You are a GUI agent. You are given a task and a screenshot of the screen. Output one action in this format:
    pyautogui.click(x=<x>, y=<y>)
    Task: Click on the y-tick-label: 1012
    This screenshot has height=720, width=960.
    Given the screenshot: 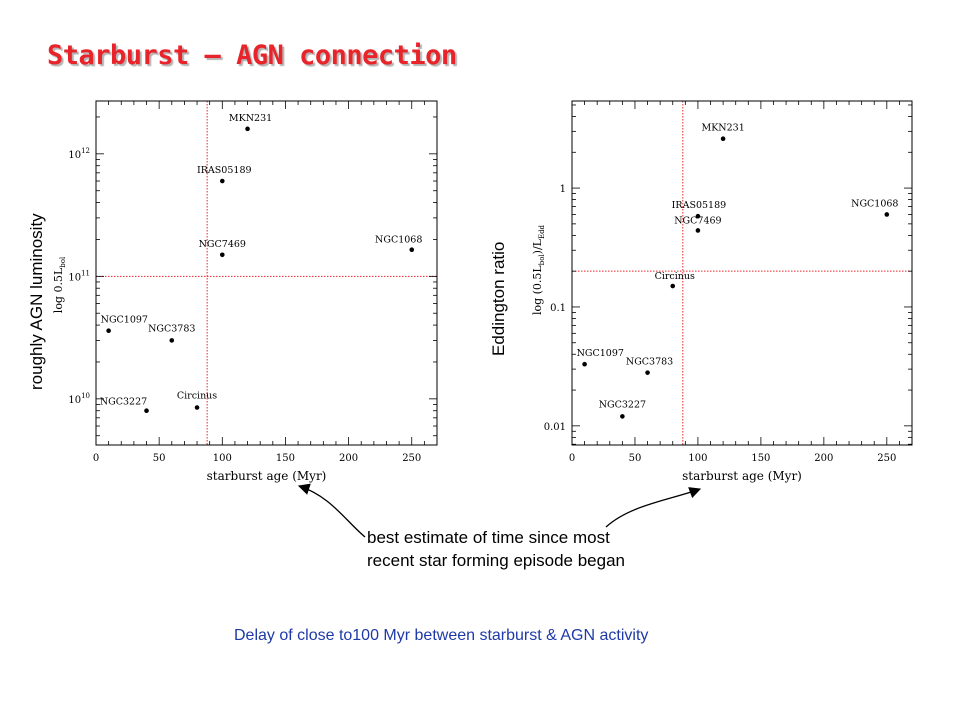 What is the action you would take?
    pyautogui.click(x=79, y=154)
    